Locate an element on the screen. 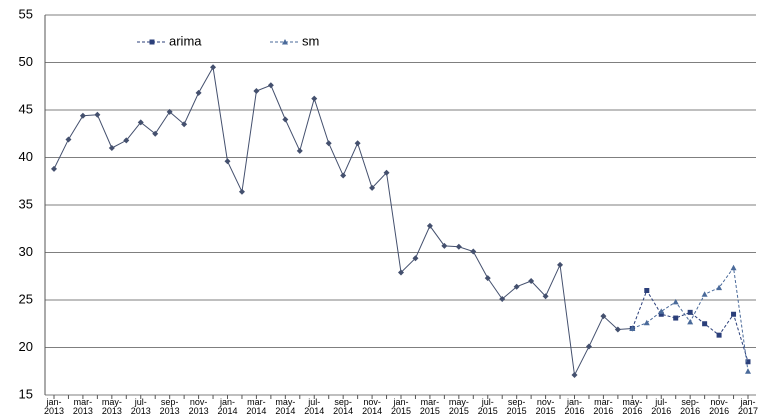 The image size is (758, 418). x-tick-label: mar-2015 is located at coordinates (430, 406).